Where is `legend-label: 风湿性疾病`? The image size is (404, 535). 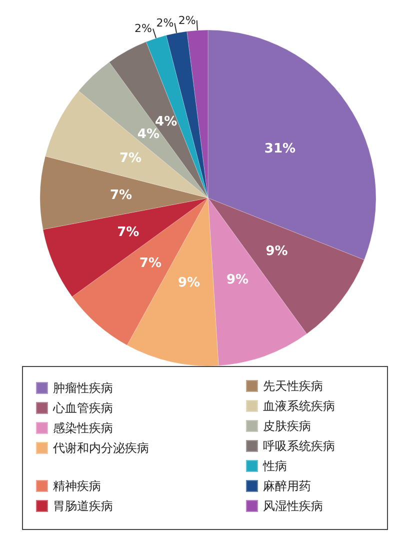
legend-label: 风湿性疾病 is located at coordinates (293, 506).